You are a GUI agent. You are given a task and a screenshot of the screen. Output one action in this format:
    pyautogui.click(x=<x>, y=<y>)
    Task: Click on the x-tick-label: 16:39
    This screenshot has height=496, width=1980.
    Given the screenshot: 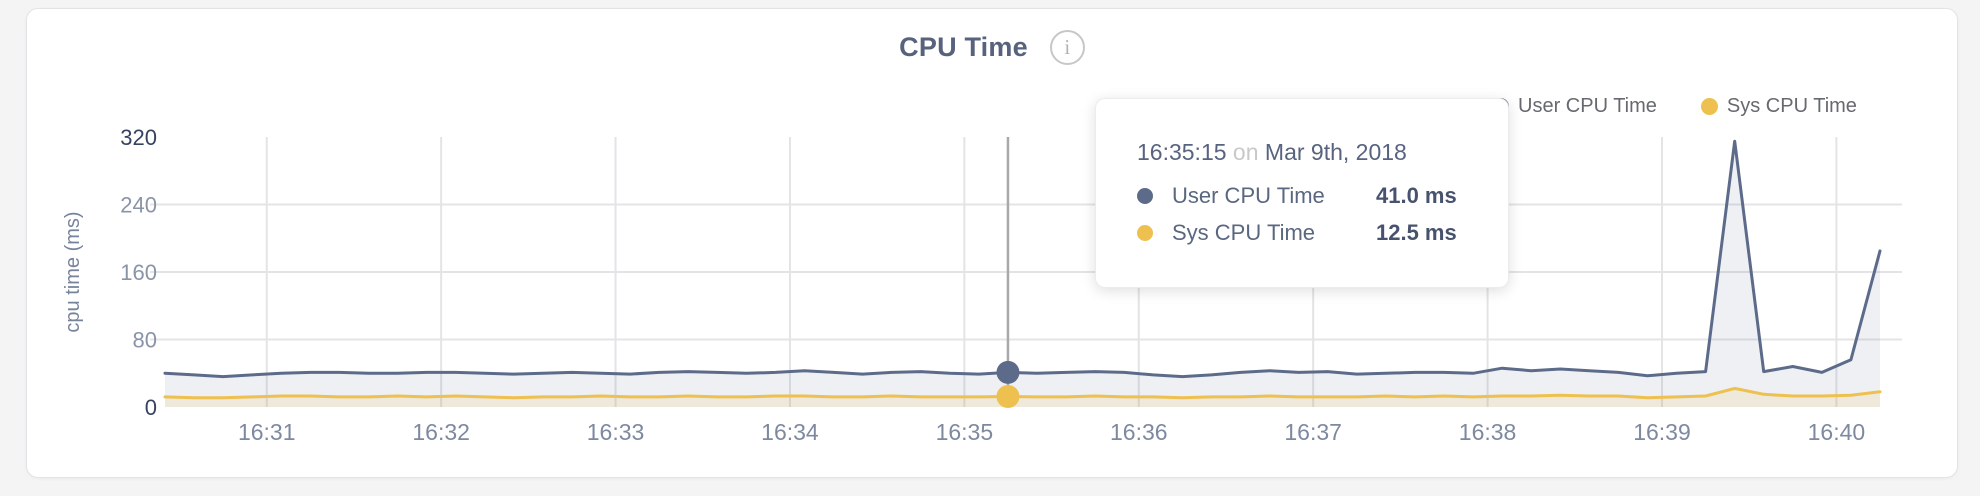 What is the action you would take?
    pyautogui.click(x=1662, y=432)
    